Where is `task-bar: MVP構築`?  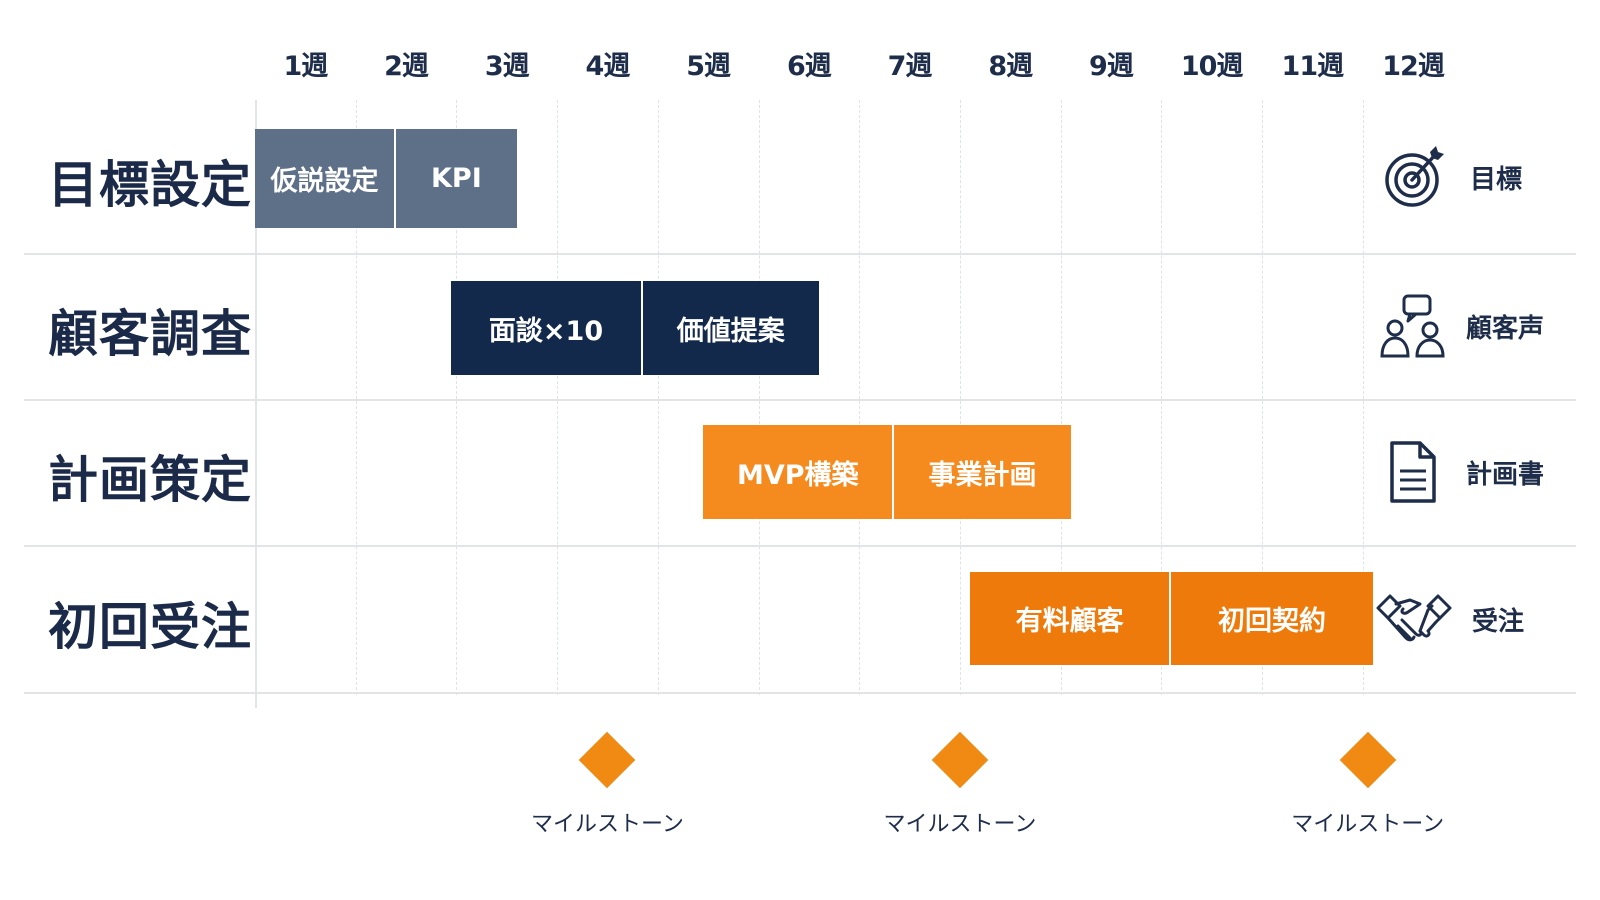 task-bar: MVP構築 is located at coordinates (798, 472).